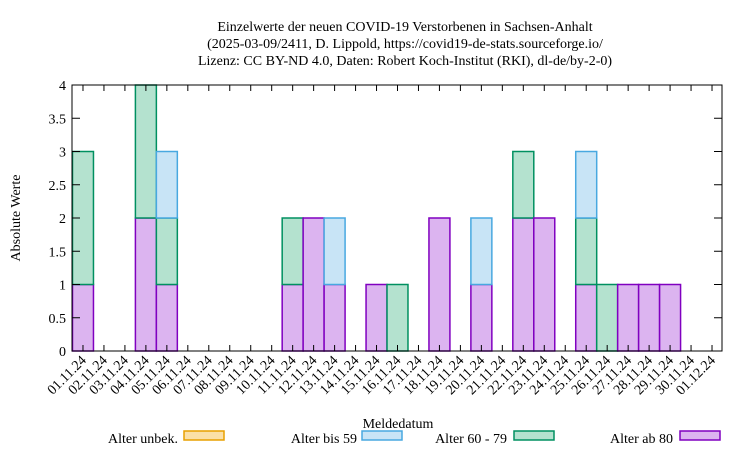 This screenshot has width=750, height=450. I want to click on y-tick-label: 1.5, so click(58, 252).